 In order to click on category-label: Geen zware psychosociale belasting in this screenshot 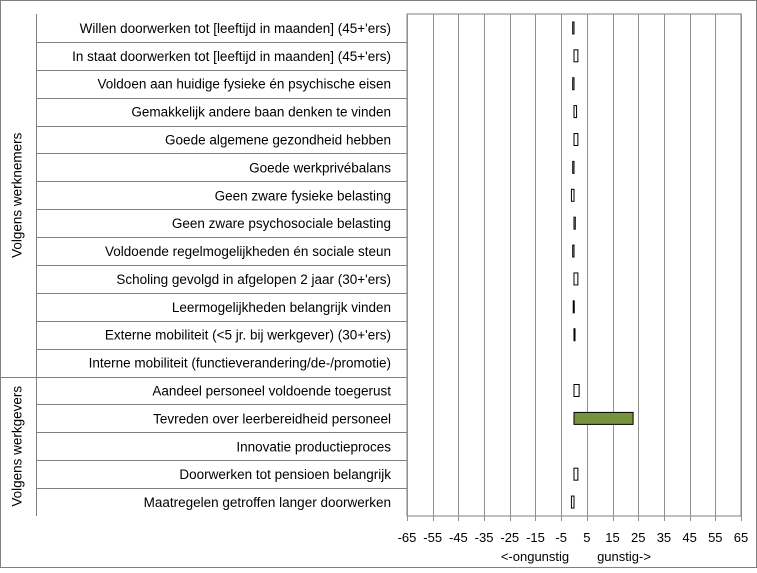, I will do `click(281, 223)`.